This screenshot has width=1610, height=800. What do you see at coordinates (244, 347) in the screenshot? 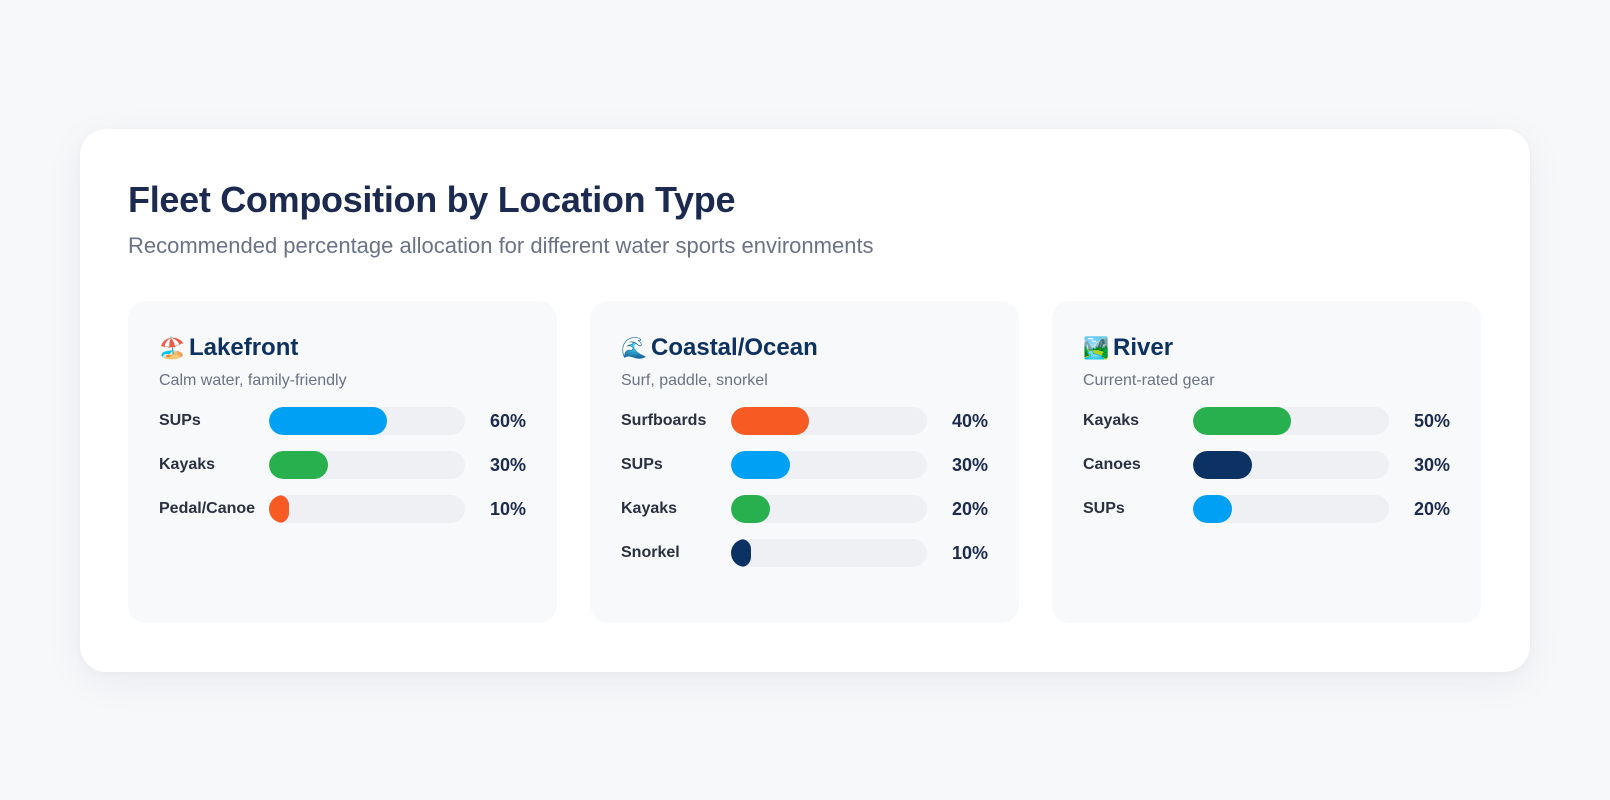
I see `panel-title: Lakefront` at bounding box center [244, 347].